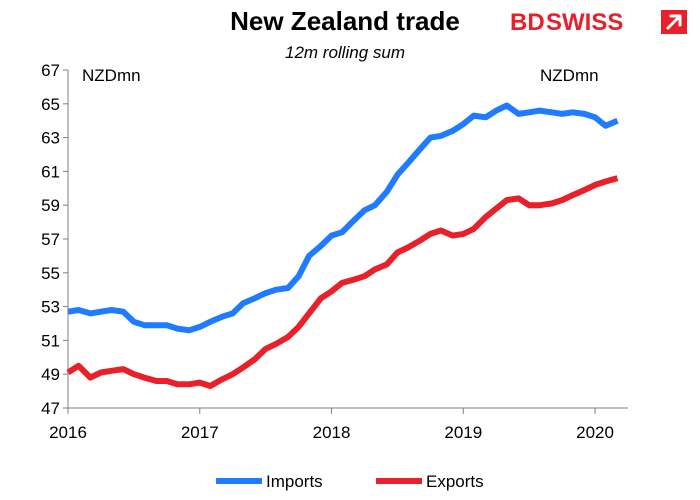  What do you see at coordinates (68, 432) in the screenshot?
I see `x-tick-label: 2016` at bounding box center [68, 432].